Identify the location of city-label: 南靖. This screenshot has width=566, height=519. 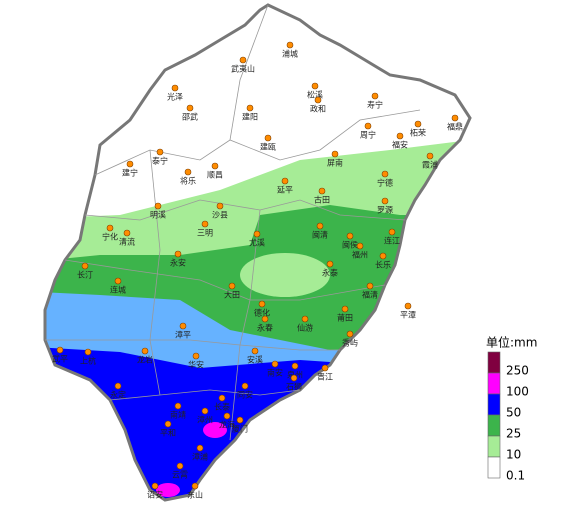
(178, 415).